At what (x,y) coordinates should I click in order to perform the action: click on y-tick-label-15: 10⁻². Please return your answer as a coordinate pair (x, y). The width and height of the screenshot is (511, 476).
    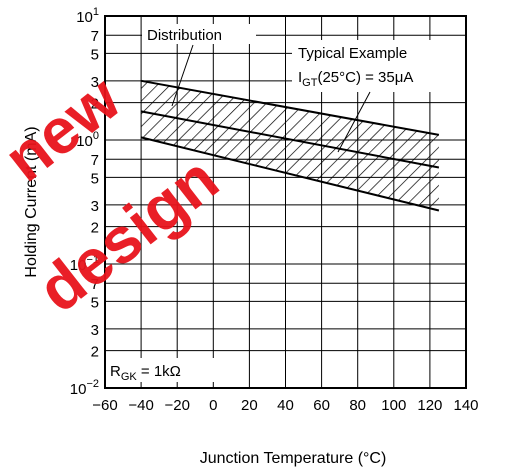
    Looking at the image, I should click on (84, 388).